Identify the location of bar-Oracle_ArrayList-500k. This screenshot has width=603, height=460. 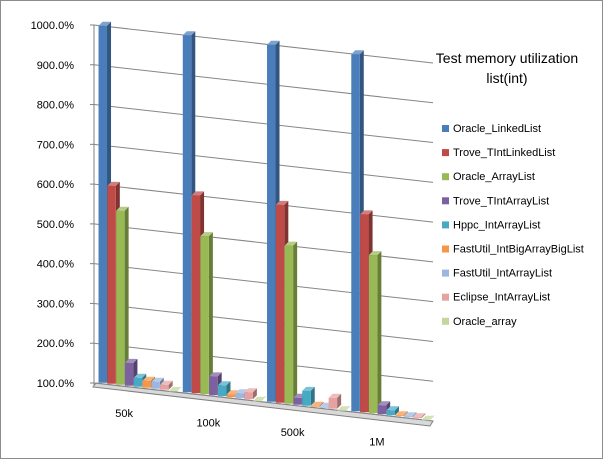
(291, 322).